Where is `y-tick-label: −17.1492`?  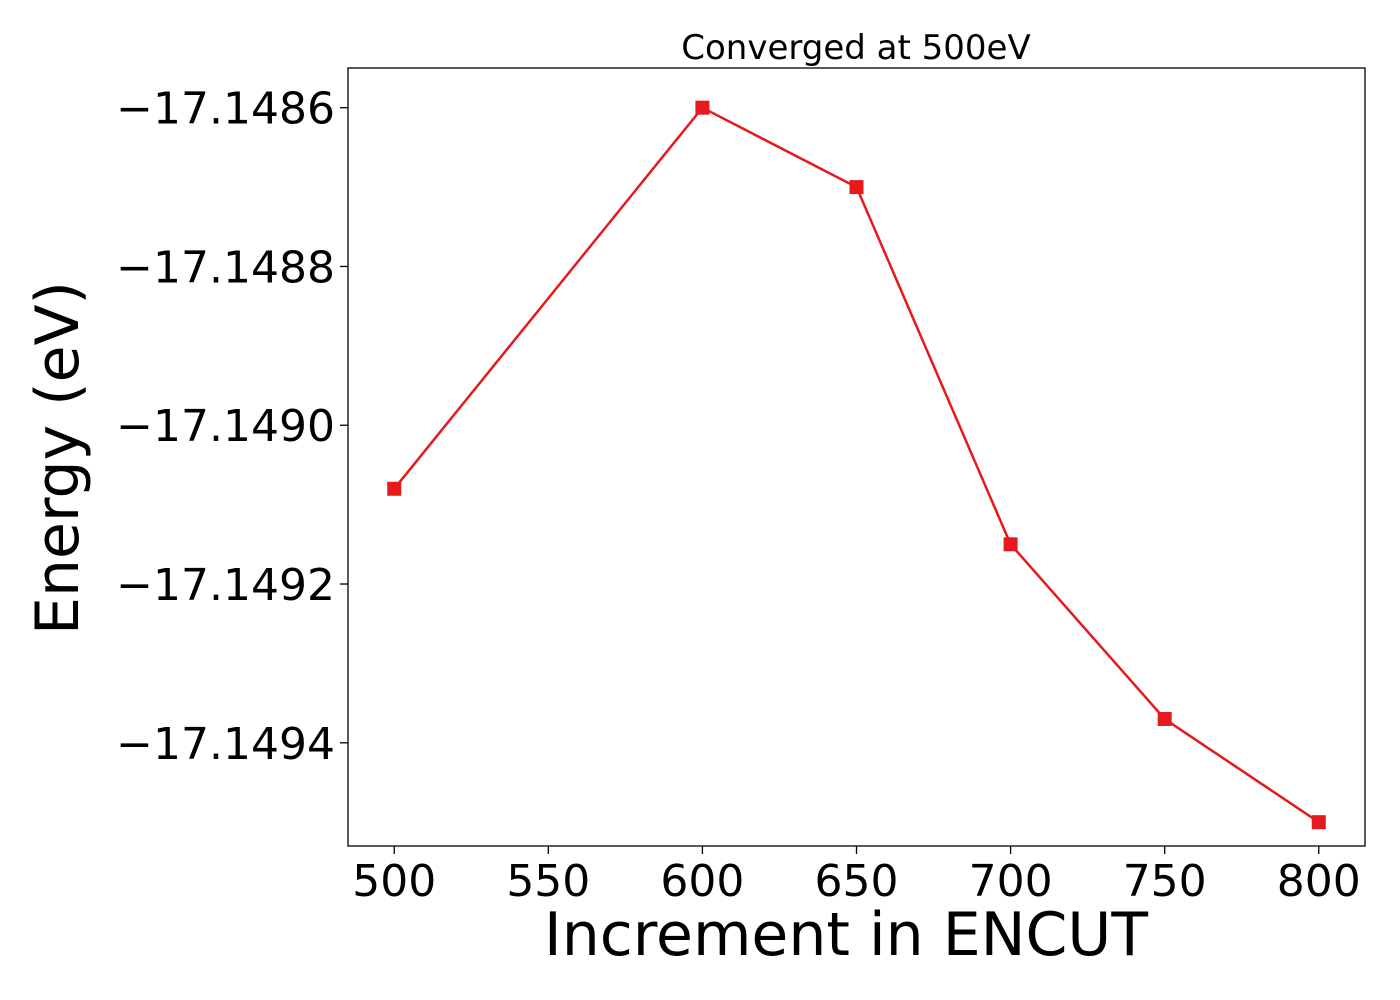
y-tick-label: −17.1492 is located at coordinates (225, 585).